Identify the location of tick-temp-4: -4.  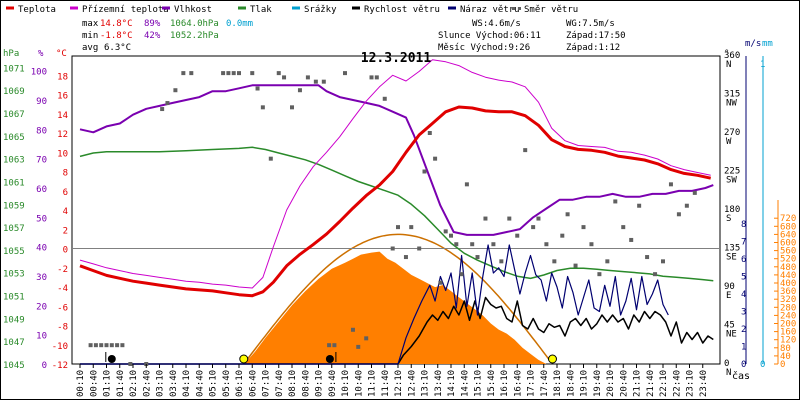
(62, 289).